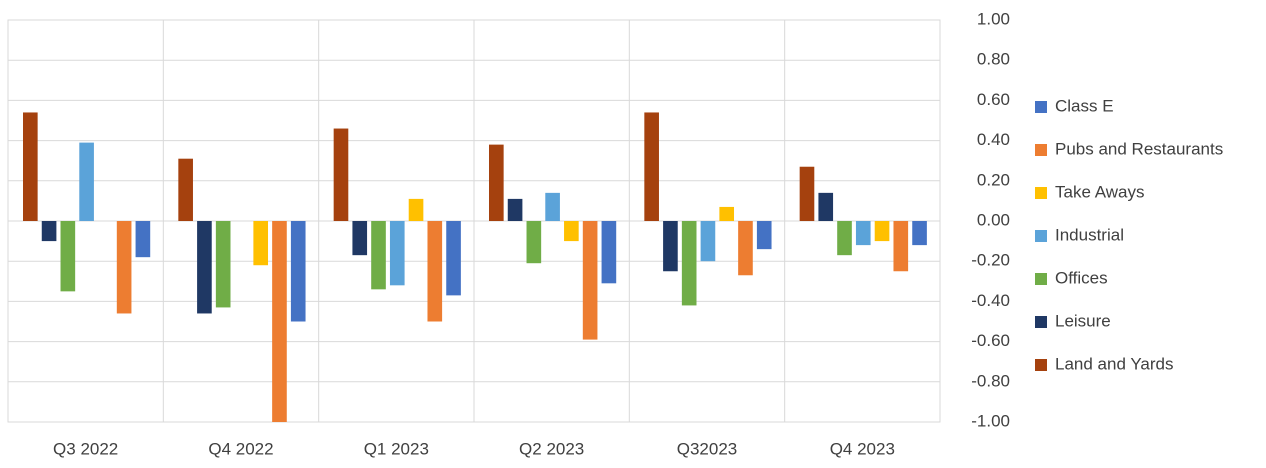 The image size is (1266, 468). Describe the element at coordinates (990, 380) in the screenshot. I see `y-tick-label: -0.80` at that location.